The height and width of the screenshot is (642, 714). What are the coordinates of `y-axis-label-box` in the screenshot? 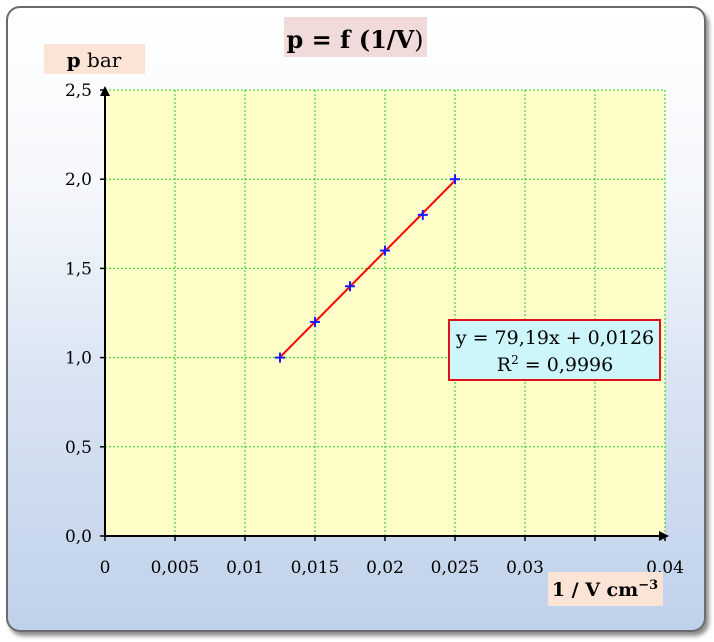 It's located at (94, 59).